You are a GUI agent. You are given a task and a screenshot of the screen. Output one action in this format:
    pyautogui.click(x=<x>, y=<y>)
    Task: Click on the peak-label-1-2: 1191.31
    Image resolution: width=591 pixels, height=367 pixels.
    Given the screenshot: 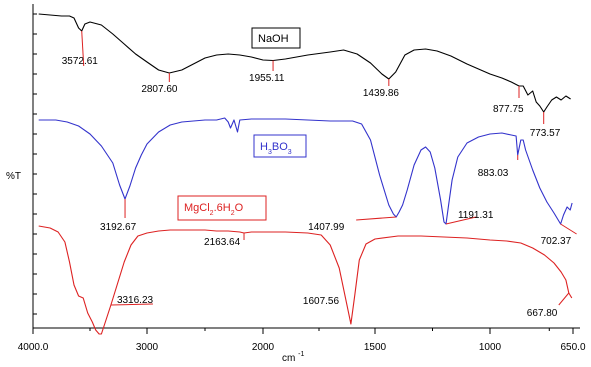 What is the action you would take?
    pyautogui.click(x=476, y=215)
    